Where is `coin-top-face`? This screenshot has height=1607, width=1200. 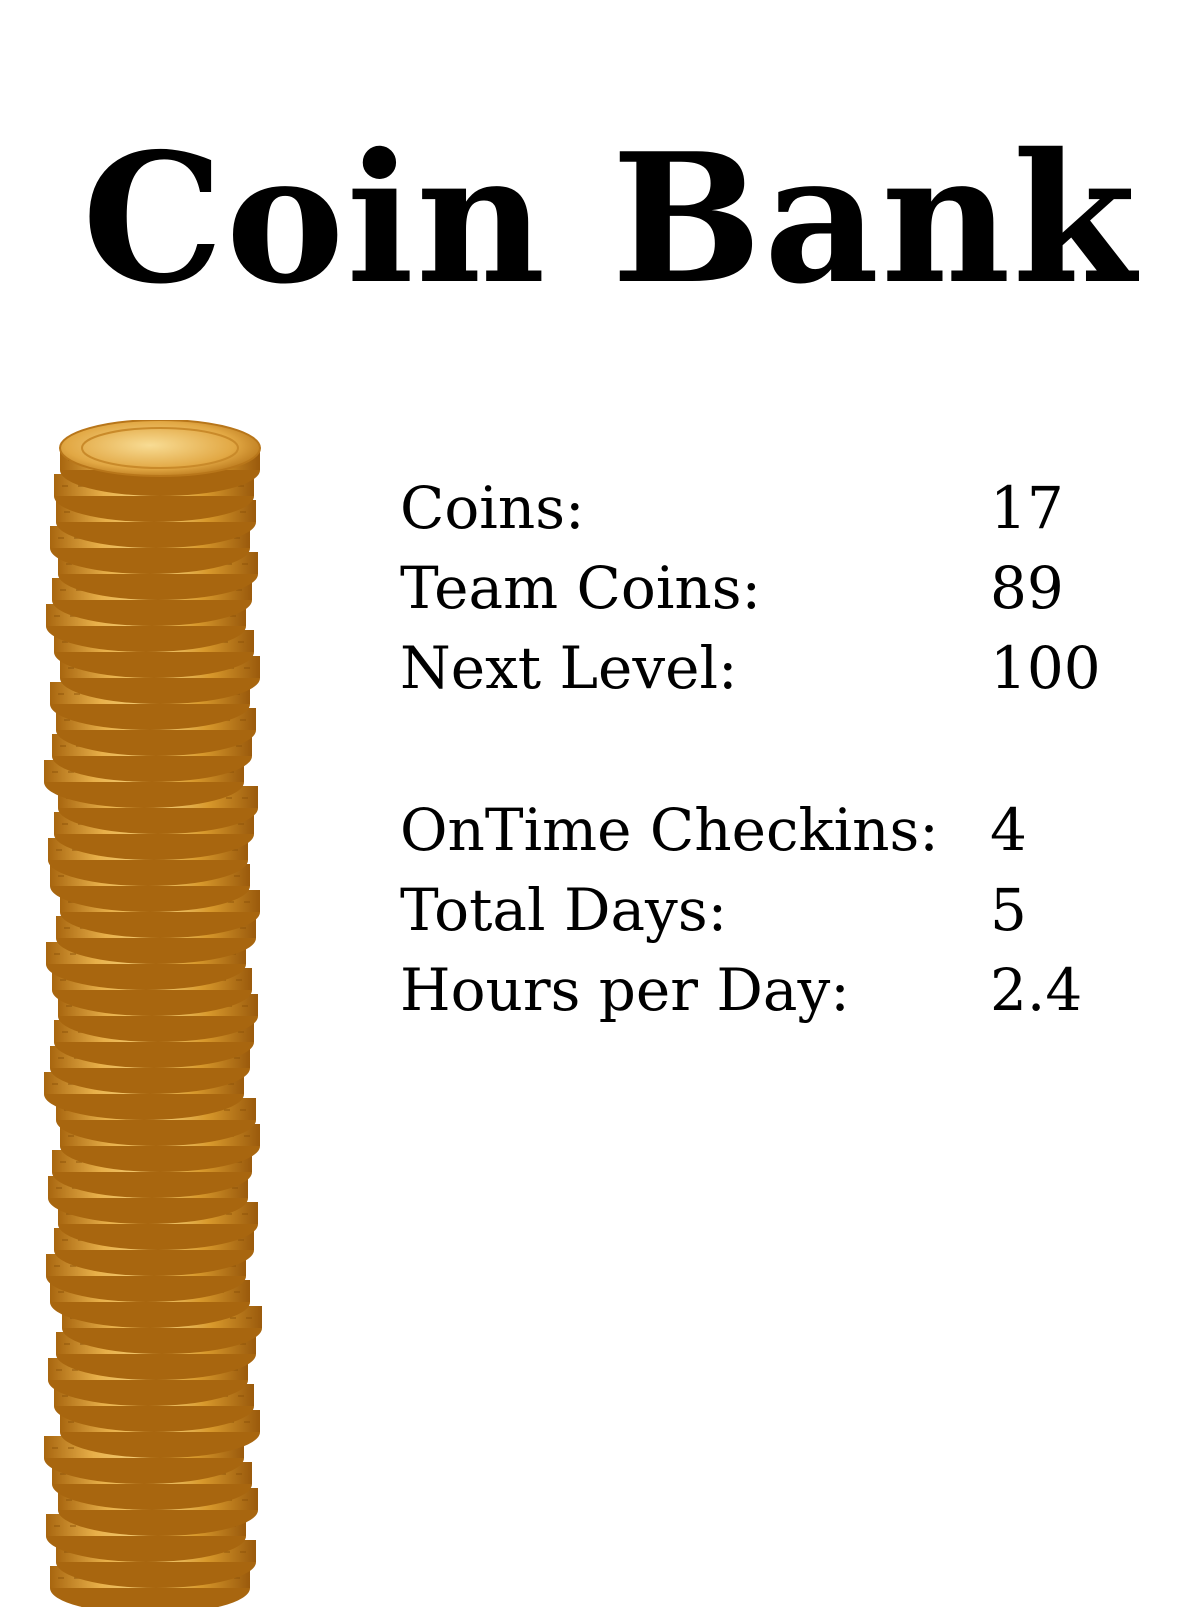
coin-top-face is located at coordinates (160, 448).